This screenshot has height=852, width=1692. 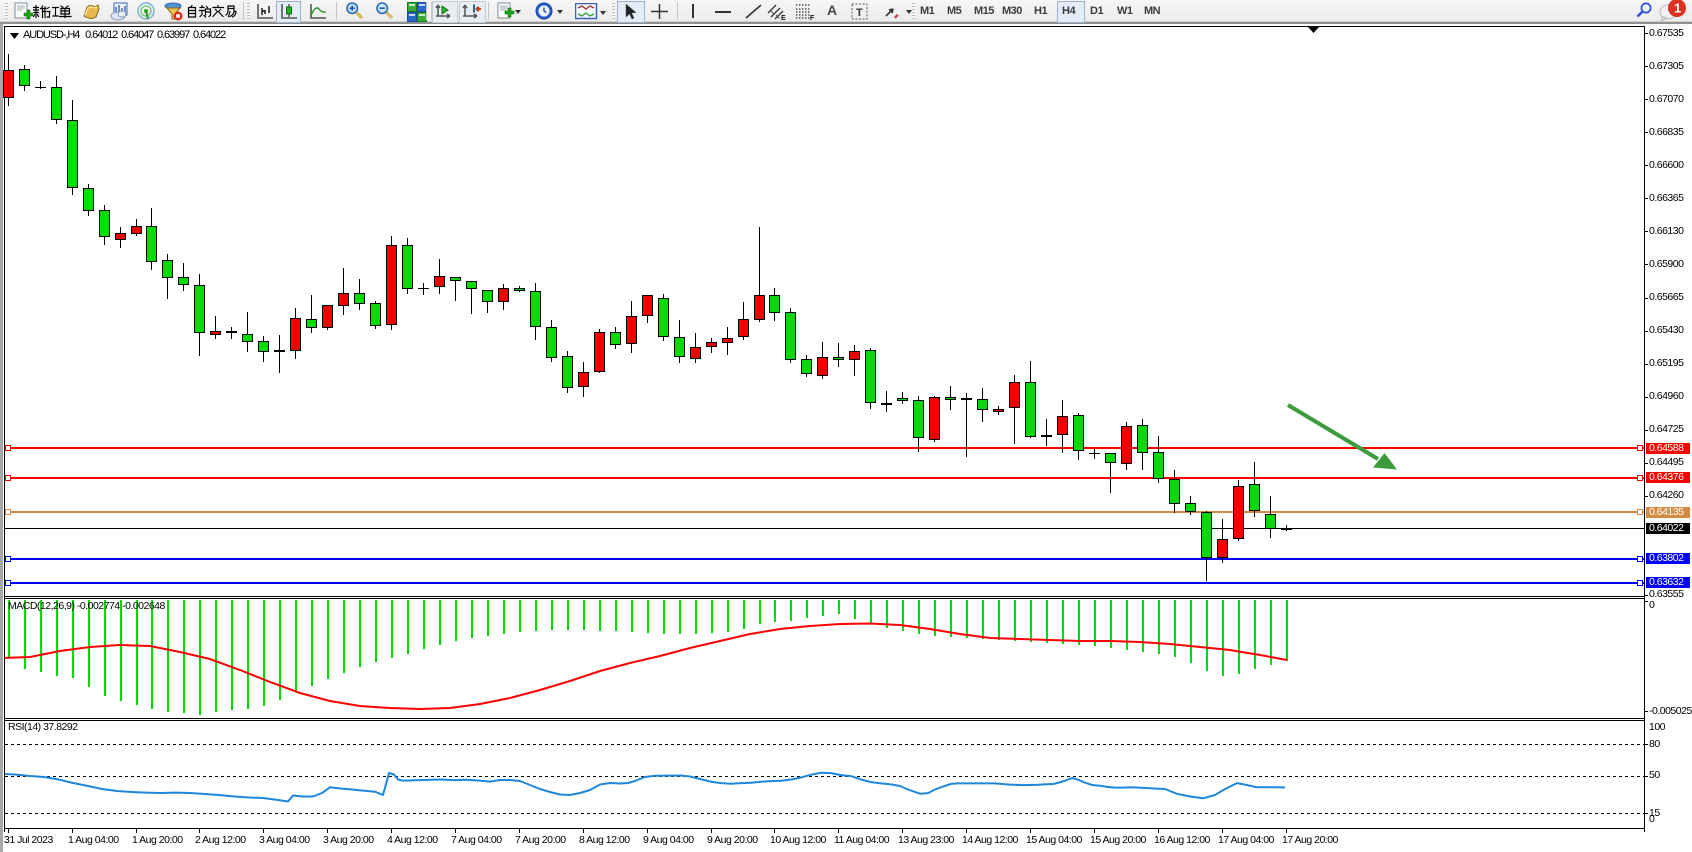 What do you see at coordinates (859, 13) in the screenshot?
I see `svg-text: T` at bounding box center [859, 13].